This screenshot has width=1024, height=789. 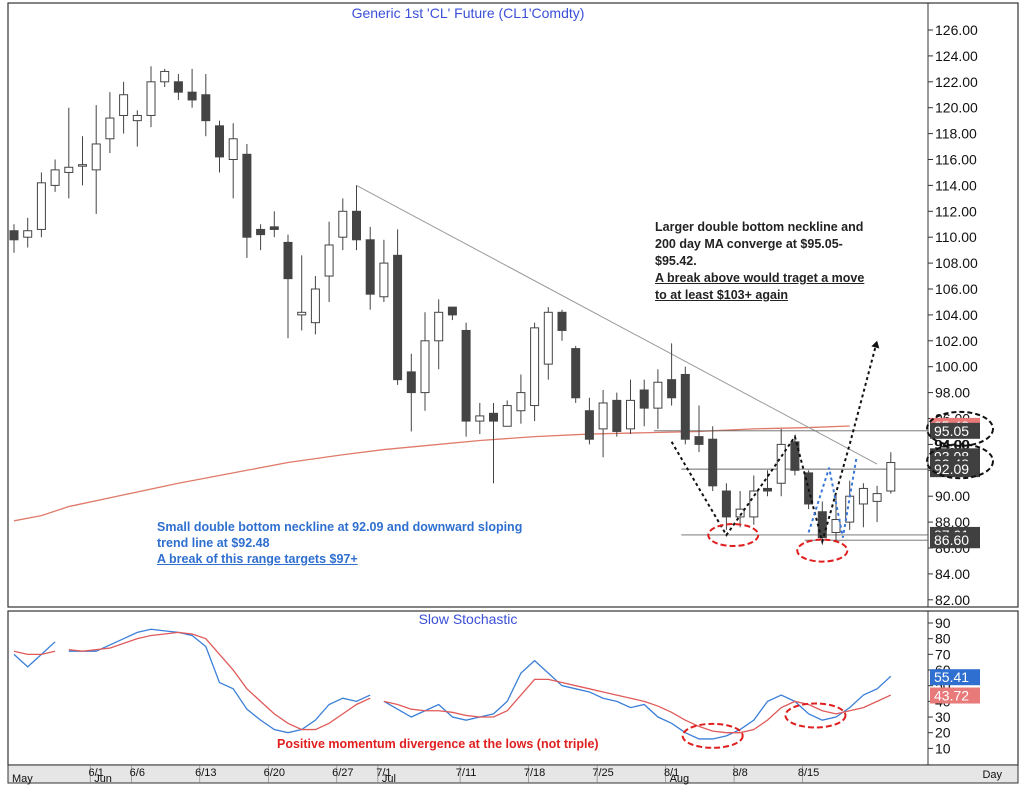 I want to click on price-tick-label: 118.00, so click(x=956, y=134).